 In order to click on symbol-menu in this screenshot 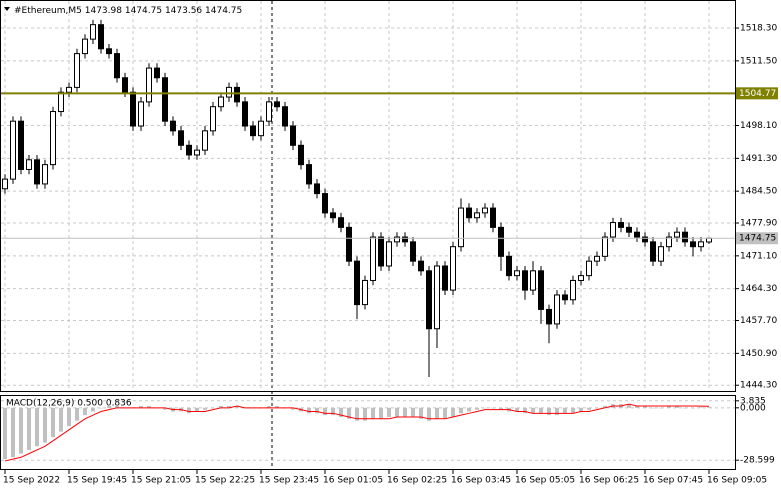, I will do `click(7, 9)`.